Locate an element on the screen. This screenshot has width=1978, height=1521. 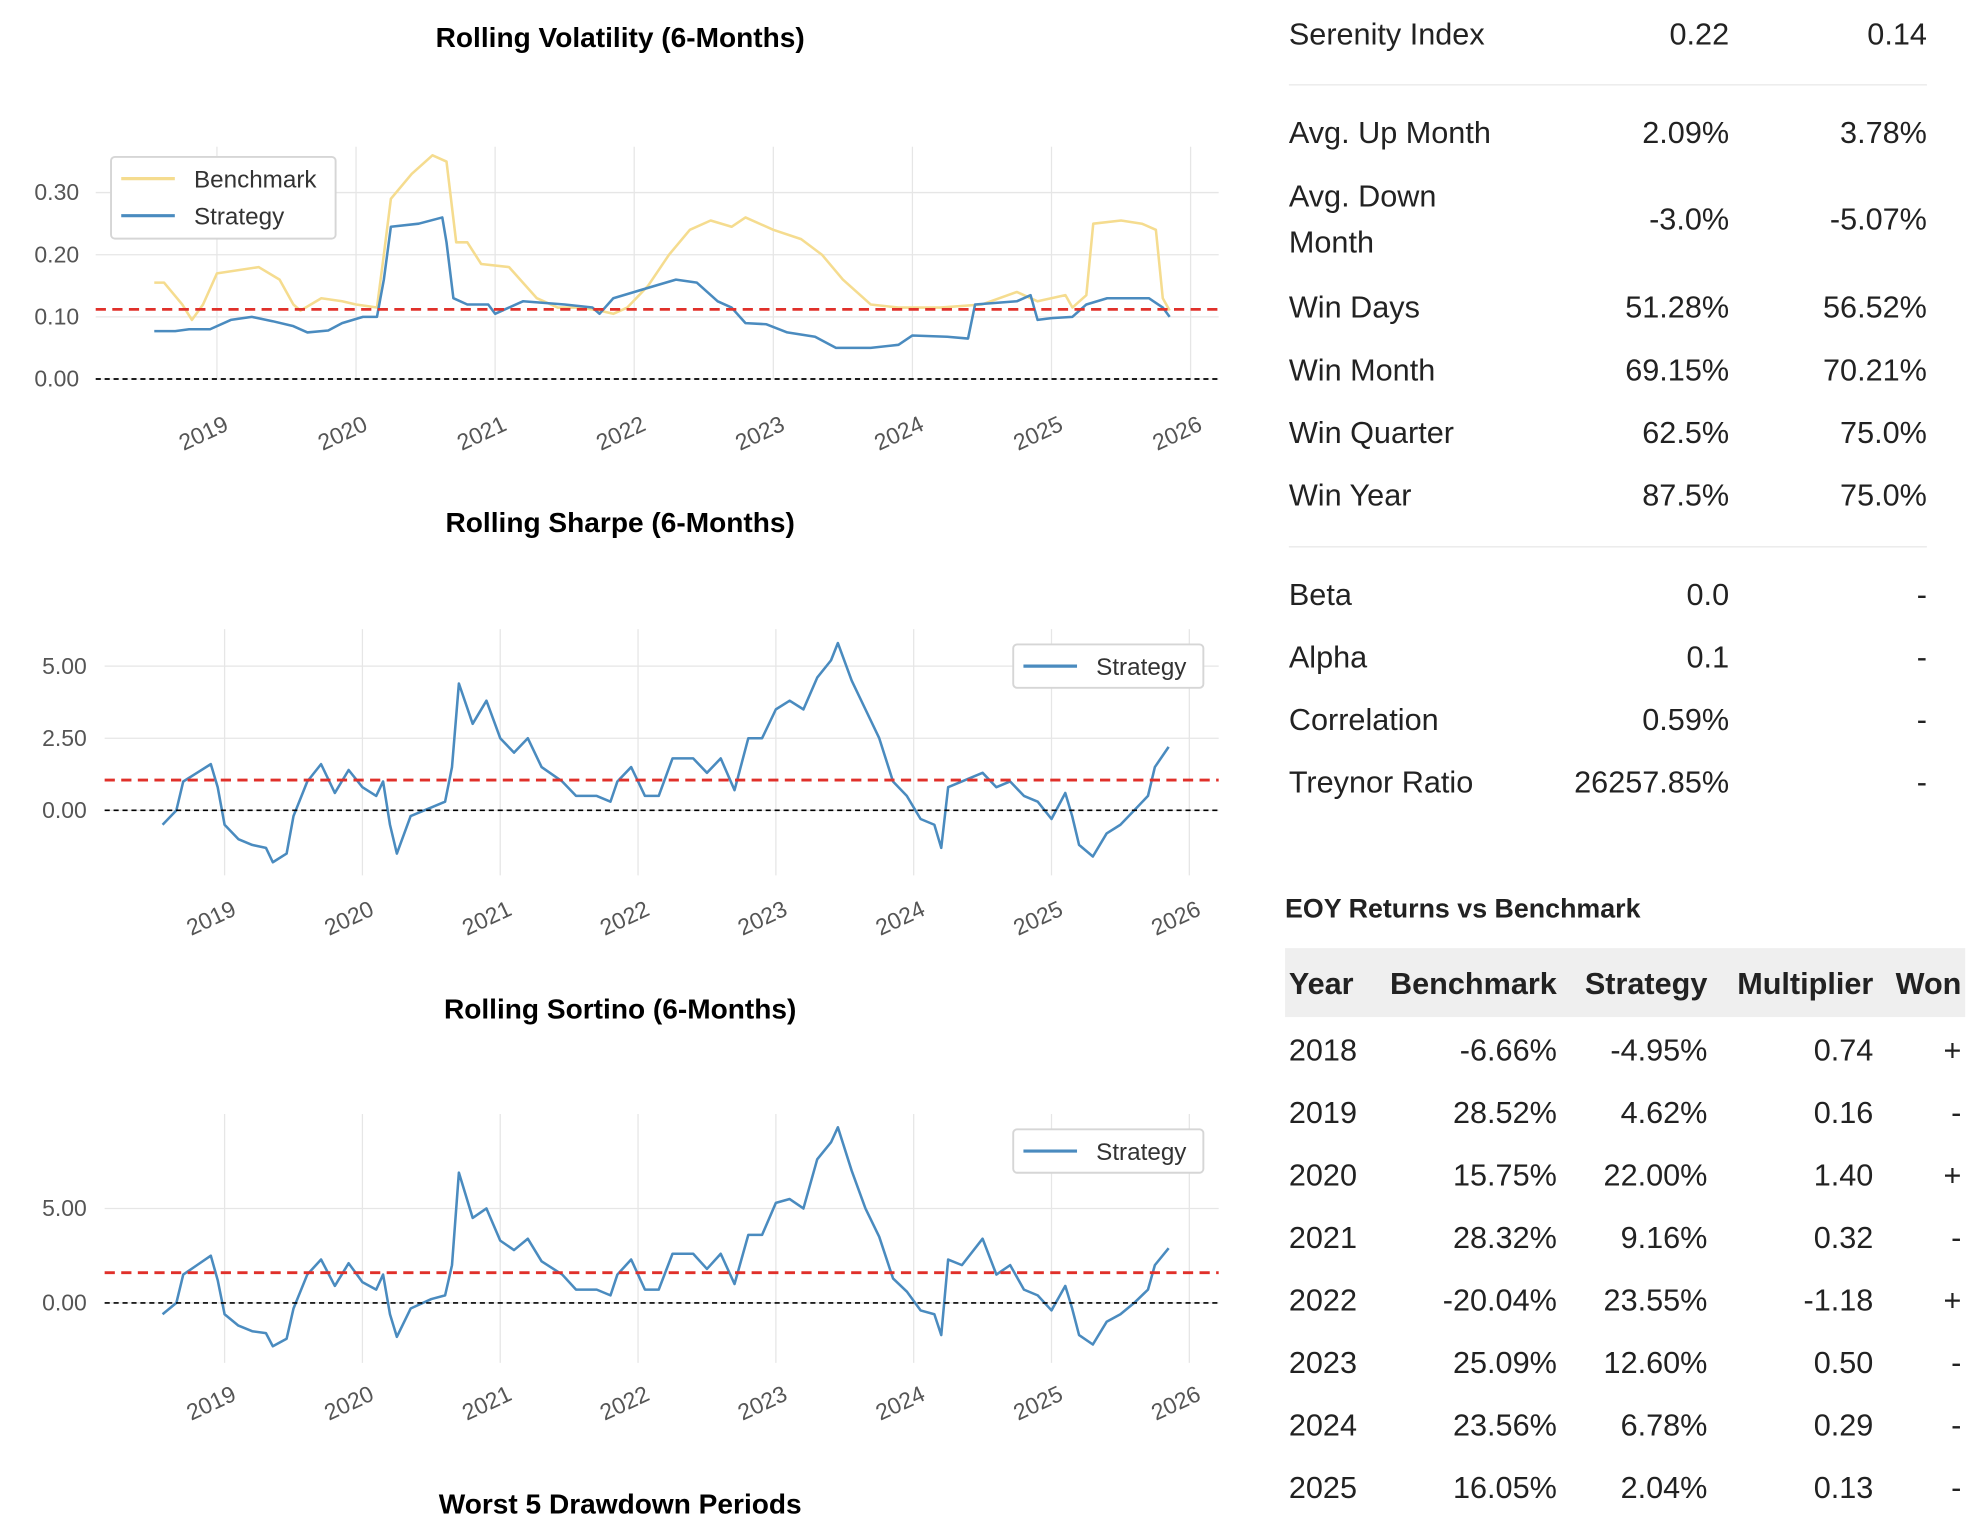
y-tick-label: 0.10 is located at coordinates (56, 317).